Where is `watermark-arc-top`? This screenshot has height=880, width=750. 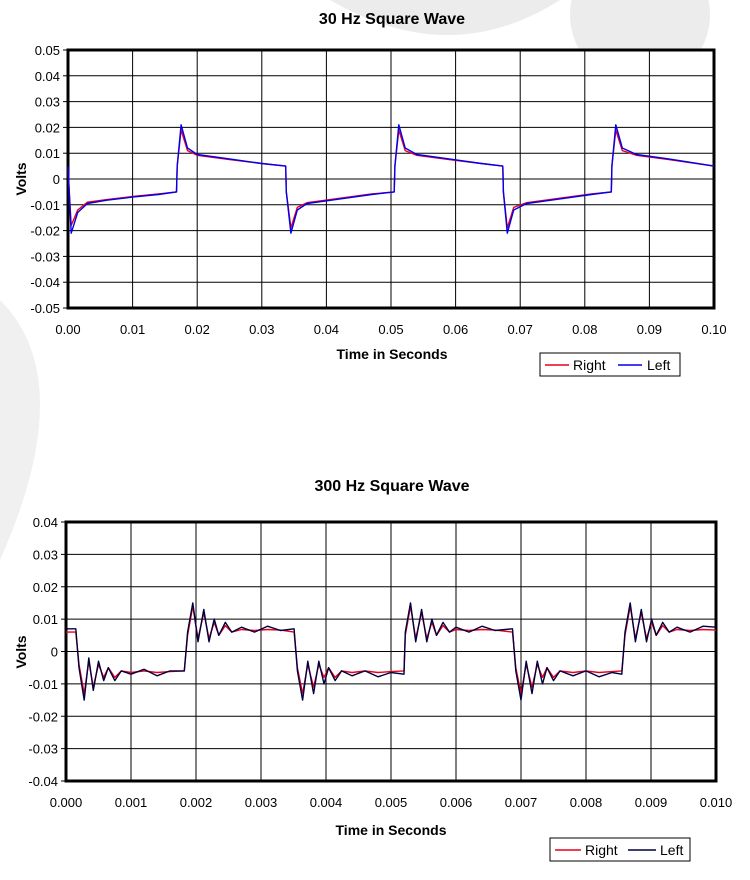
watermark-arc-top is located at coordinates (445, 17).